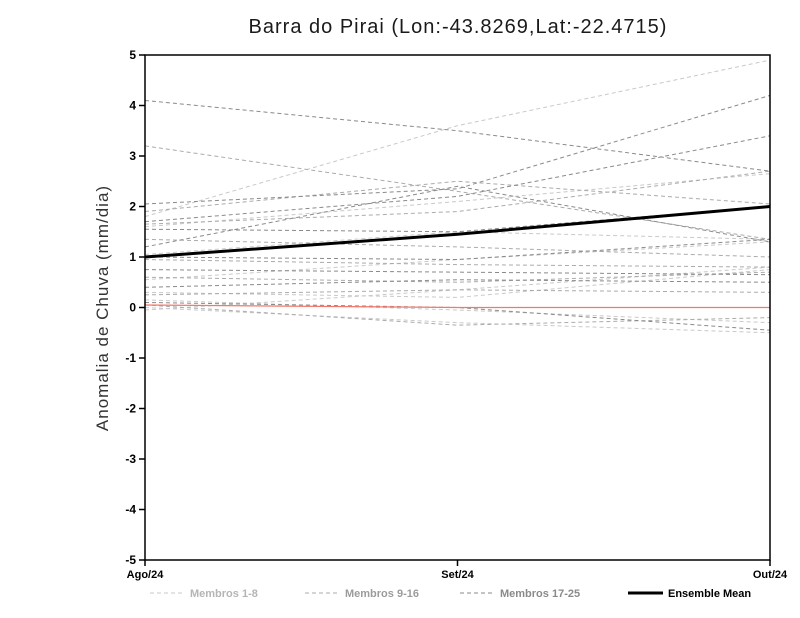  What do you see at coordinates (132, 308) in the screenshot?
I see `y-tick-label: 0` at bounding box center [132, 308].